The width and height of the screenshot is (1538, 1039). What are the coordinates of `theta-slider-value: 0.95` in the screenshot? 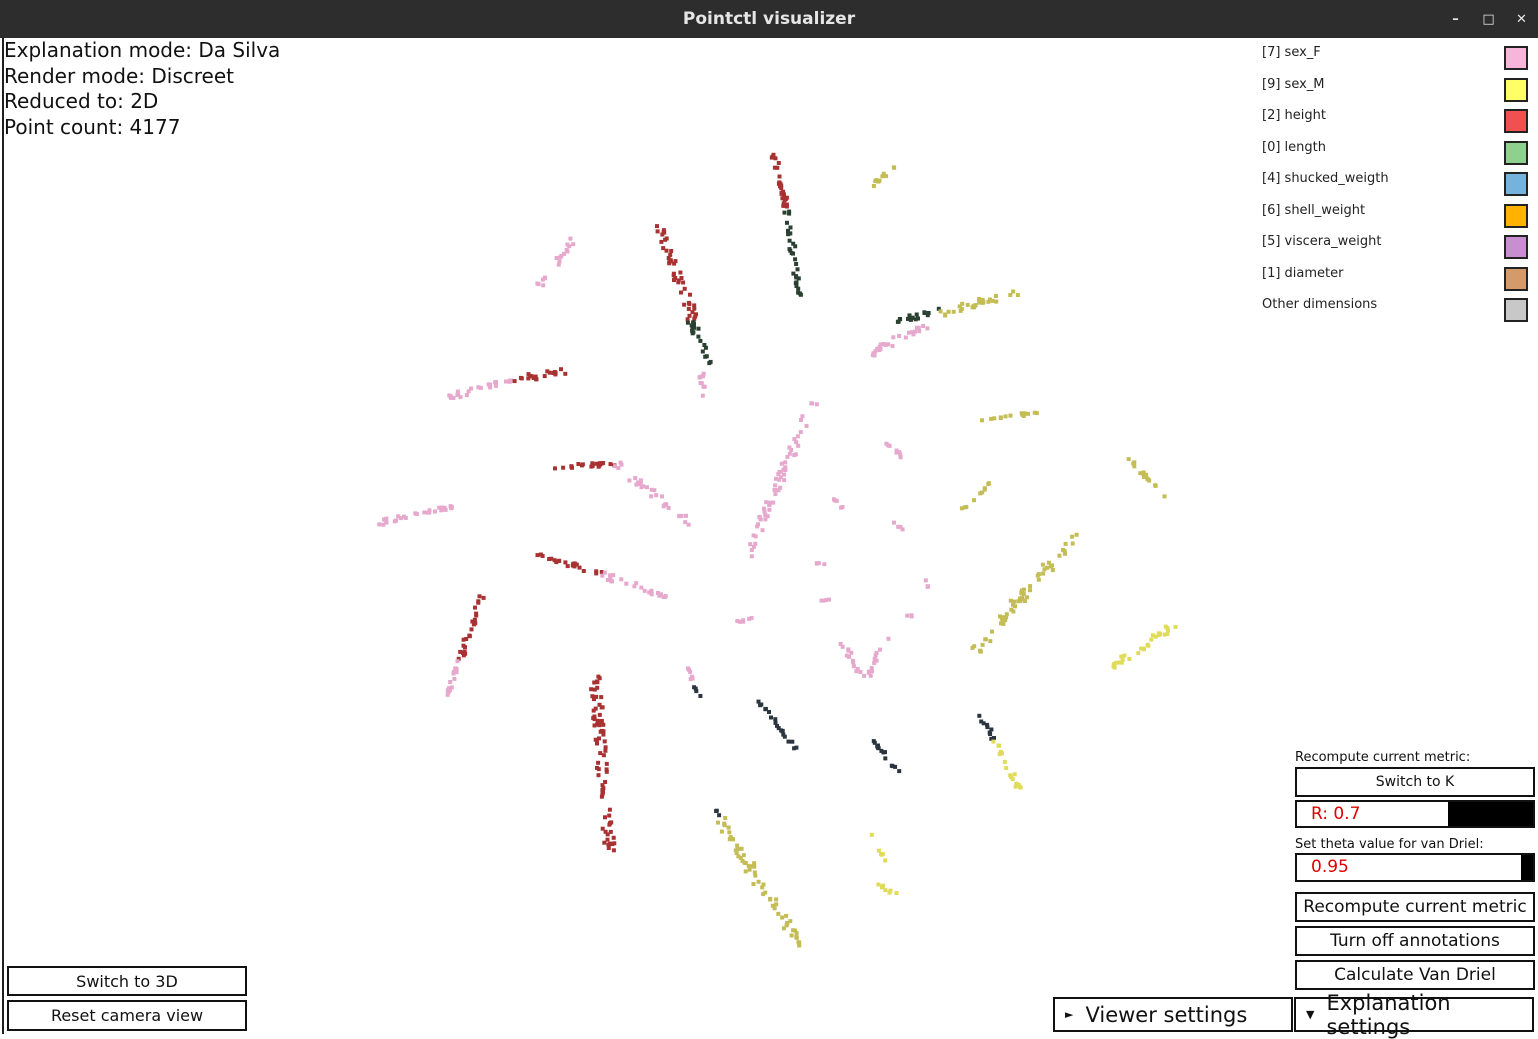 It's located at (1330, 867).